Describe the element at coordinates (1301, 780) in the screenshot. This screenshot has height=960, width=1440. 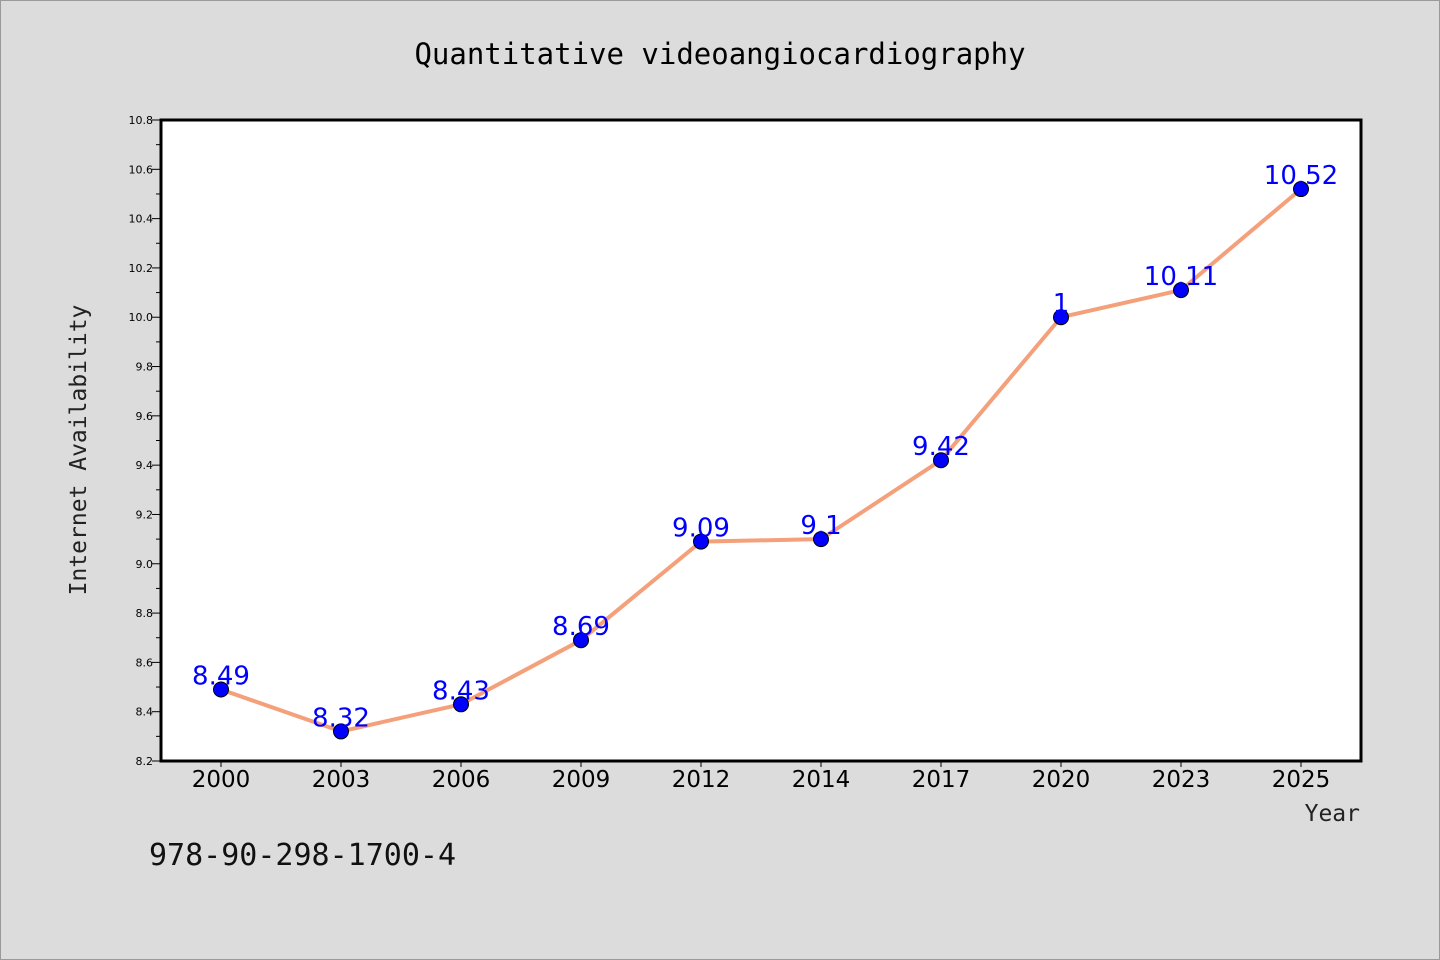
I see `x-tick-label: 2025` at that location.